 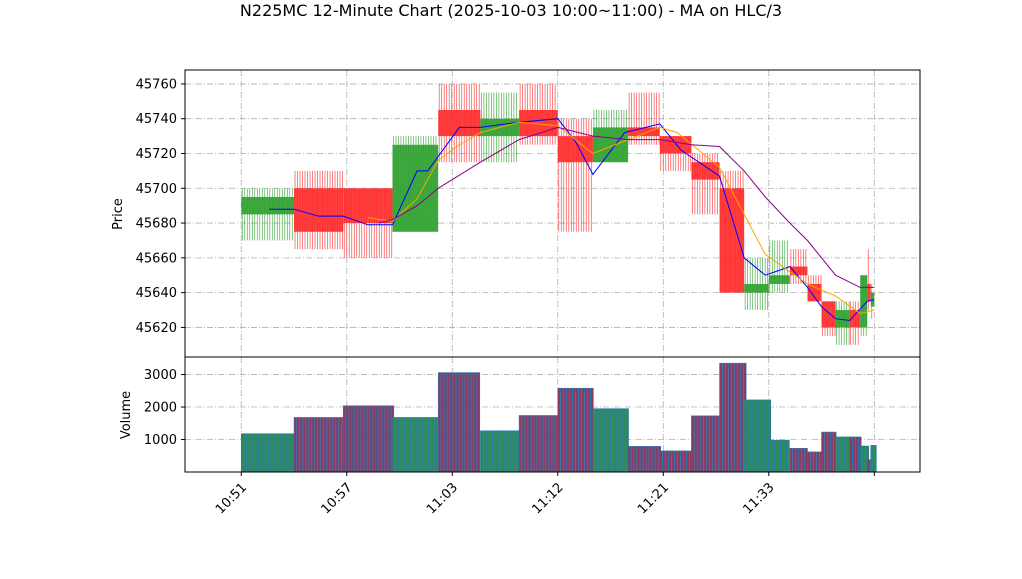 What do you see at coordinates (231, 498) in the screenshot?
I see `x-tick-label: 10:51` at bounding box center [231, 498].